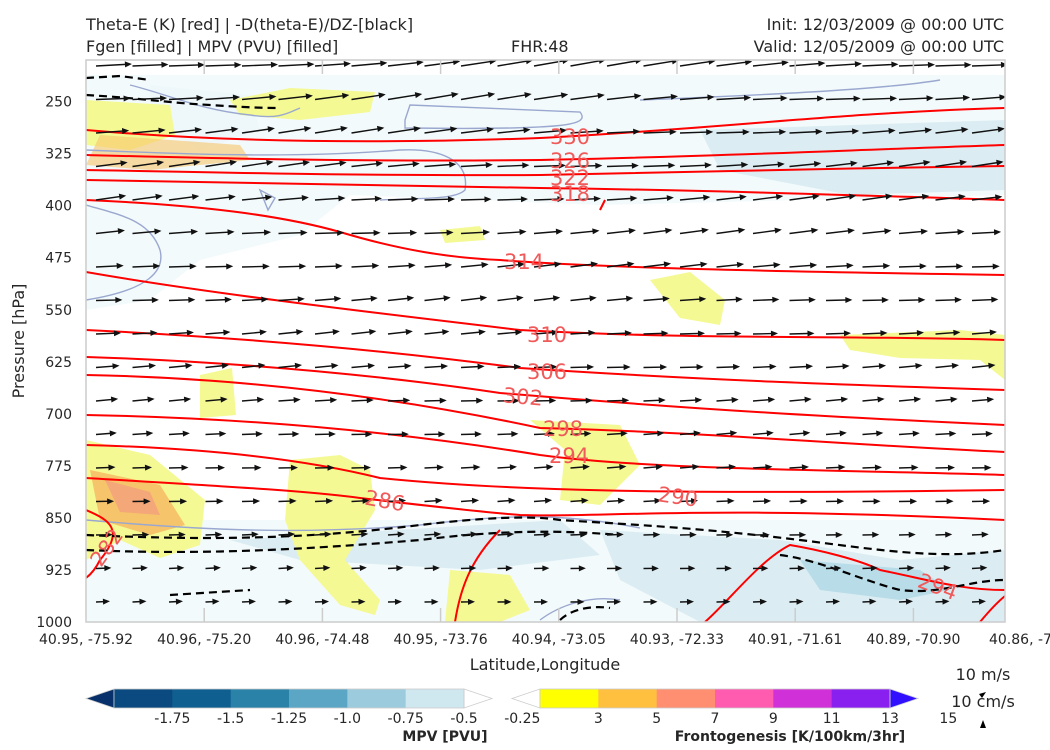 The width and height of the screenshot is (1050, 750). I want to click on x-axis-label: Latitude,Longitude, so click(545, 664).